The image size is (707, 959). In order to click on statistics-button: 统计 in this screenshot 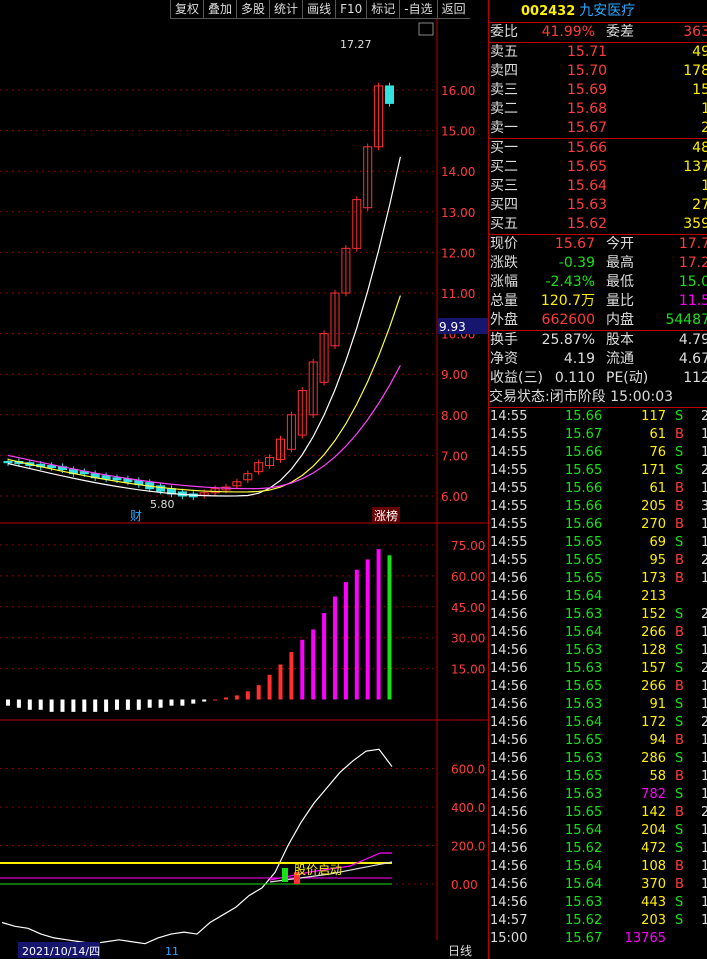, I will do `click(285, 9)`.